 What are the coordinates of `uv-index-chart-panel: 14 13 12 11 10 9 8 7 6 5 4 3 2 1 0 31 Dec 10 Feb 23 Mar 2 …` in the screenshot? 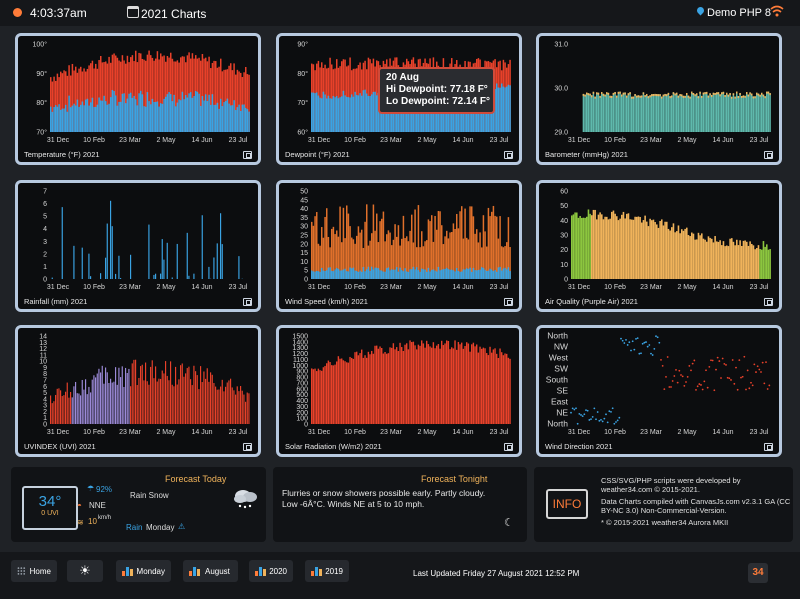 It's located at (138, 391).